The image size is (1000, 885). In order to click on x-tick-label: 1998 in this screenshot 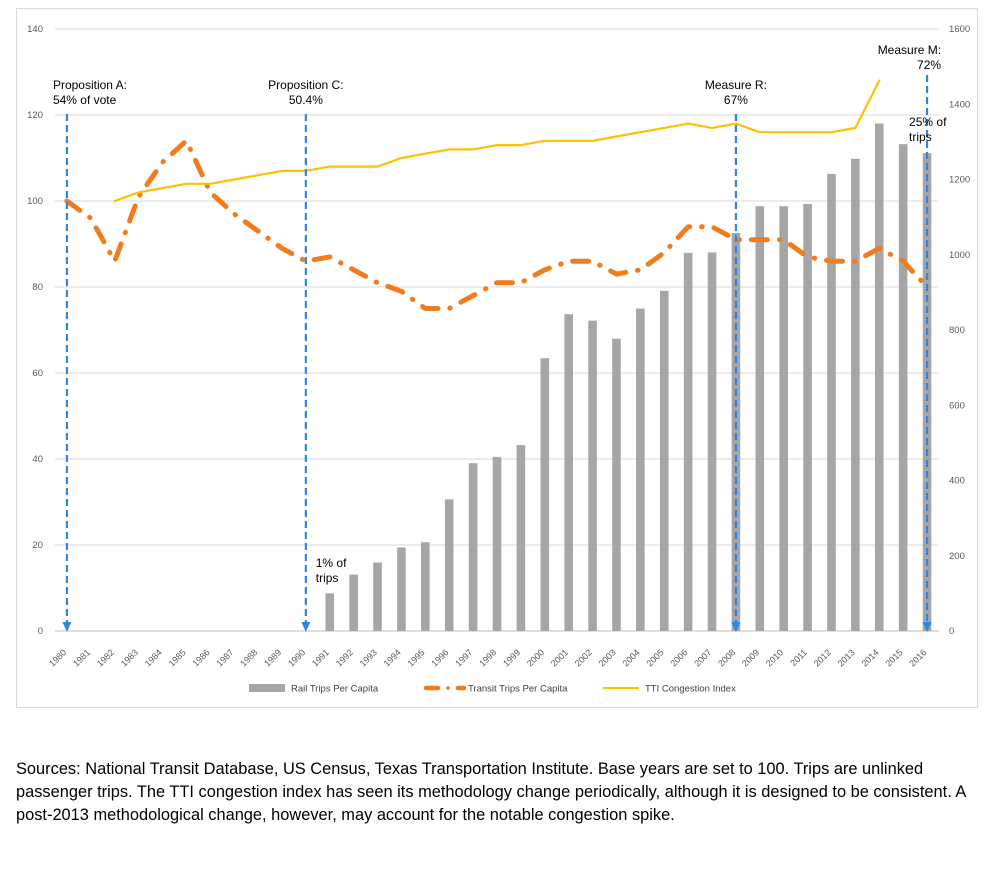, I will do `click(487, 657)`.